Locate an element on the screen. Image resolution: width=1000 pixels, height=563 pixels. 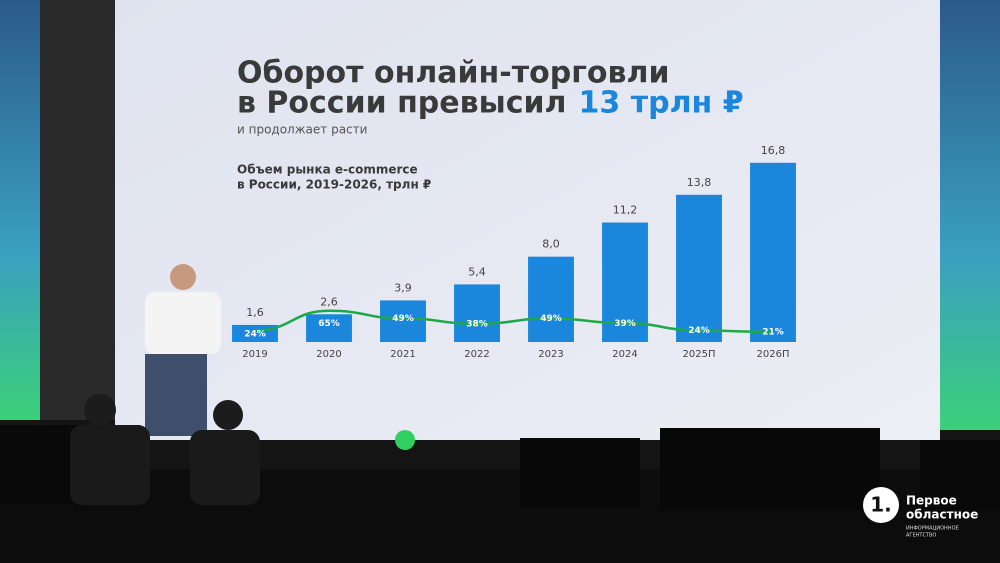
value-label: 13,8 is located at coordinates (699, 182).